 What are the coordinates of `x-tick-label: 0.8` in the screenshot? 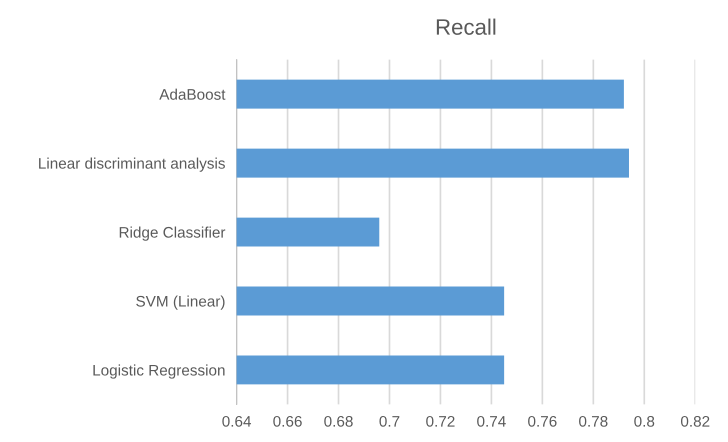 It's located at (644, 421).